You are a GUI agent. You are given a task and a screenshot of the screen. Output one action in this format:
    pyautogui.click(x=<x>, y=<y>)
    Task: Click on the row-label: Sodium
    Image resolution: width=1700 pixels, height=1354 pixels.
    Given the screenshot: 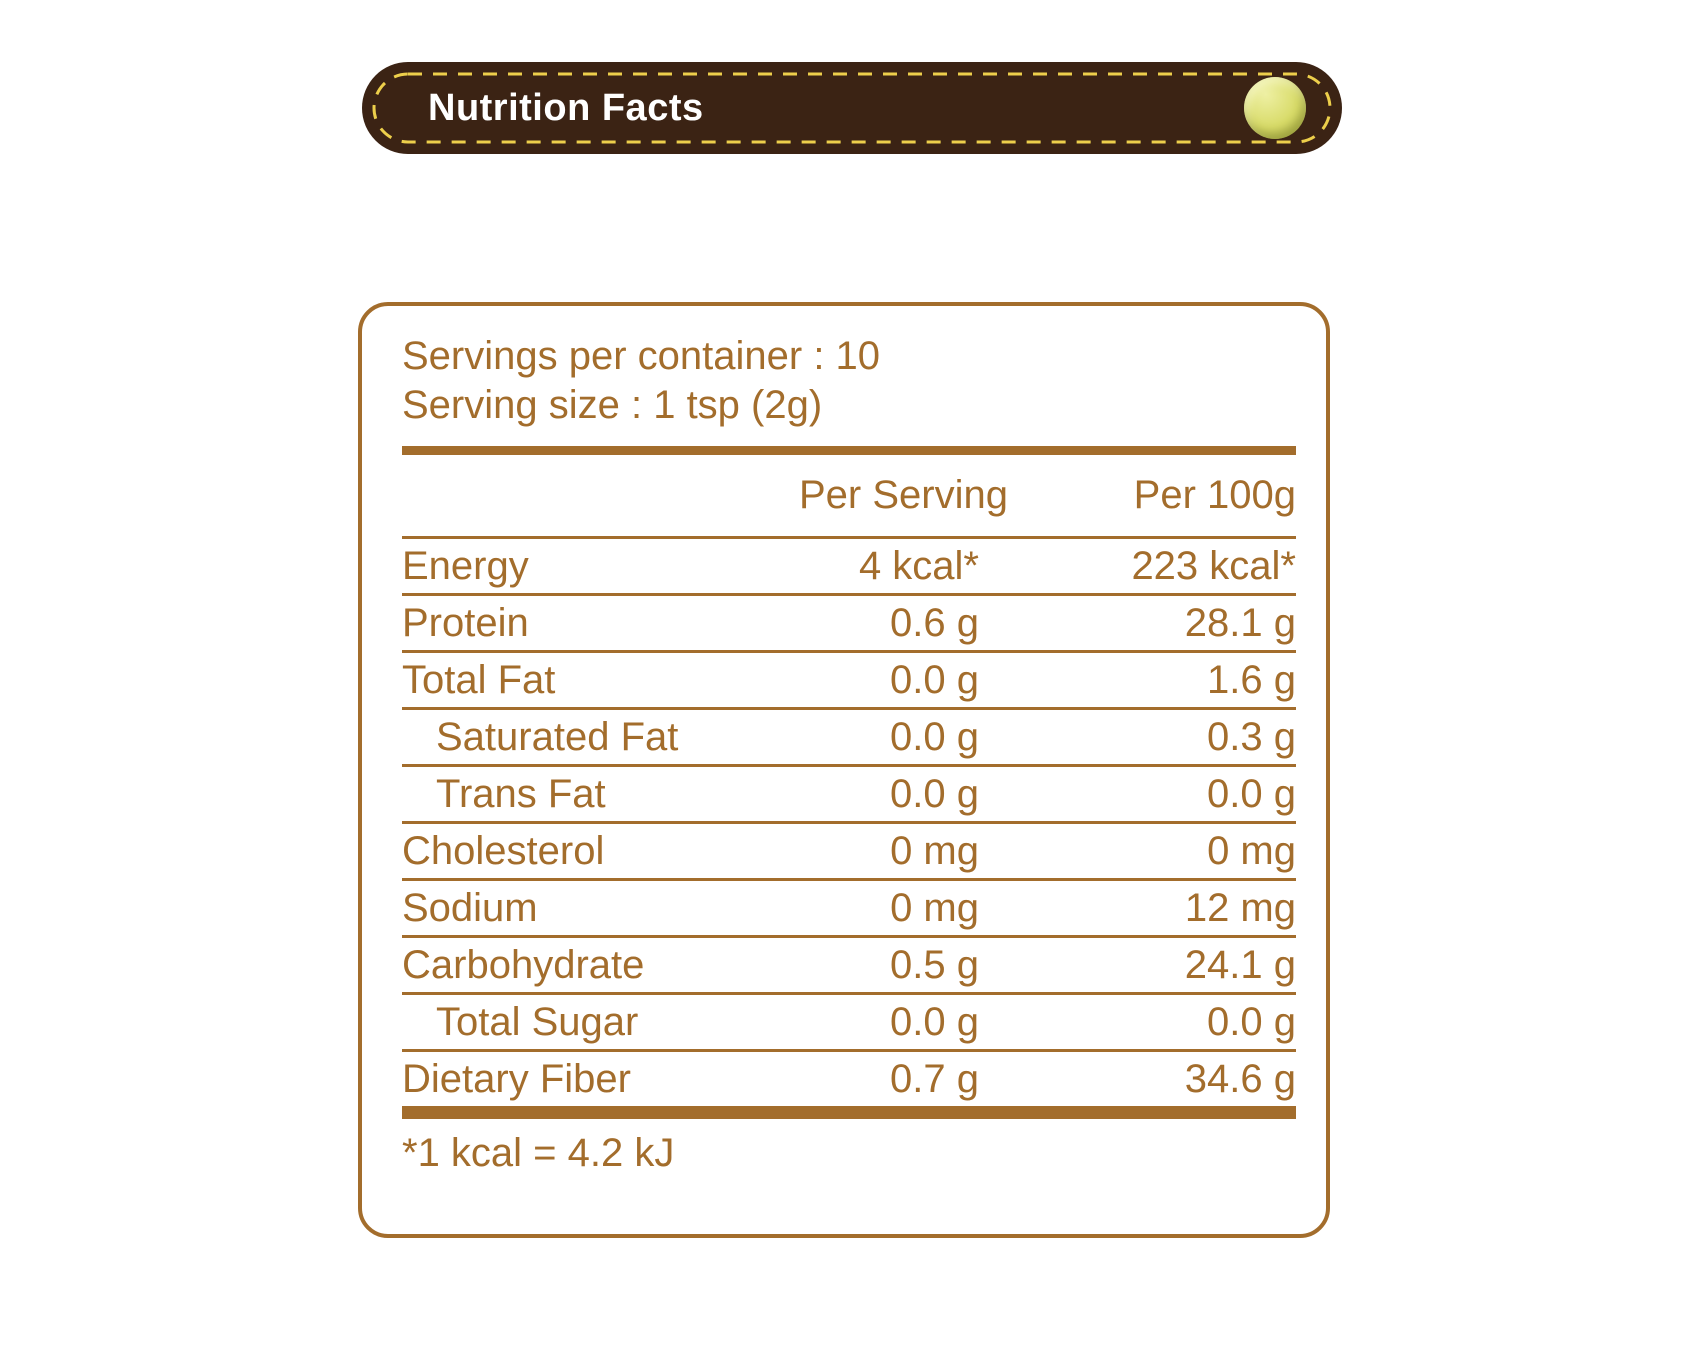 What is the action you would take?
    pyautogui.click(x=470, y=907)
    